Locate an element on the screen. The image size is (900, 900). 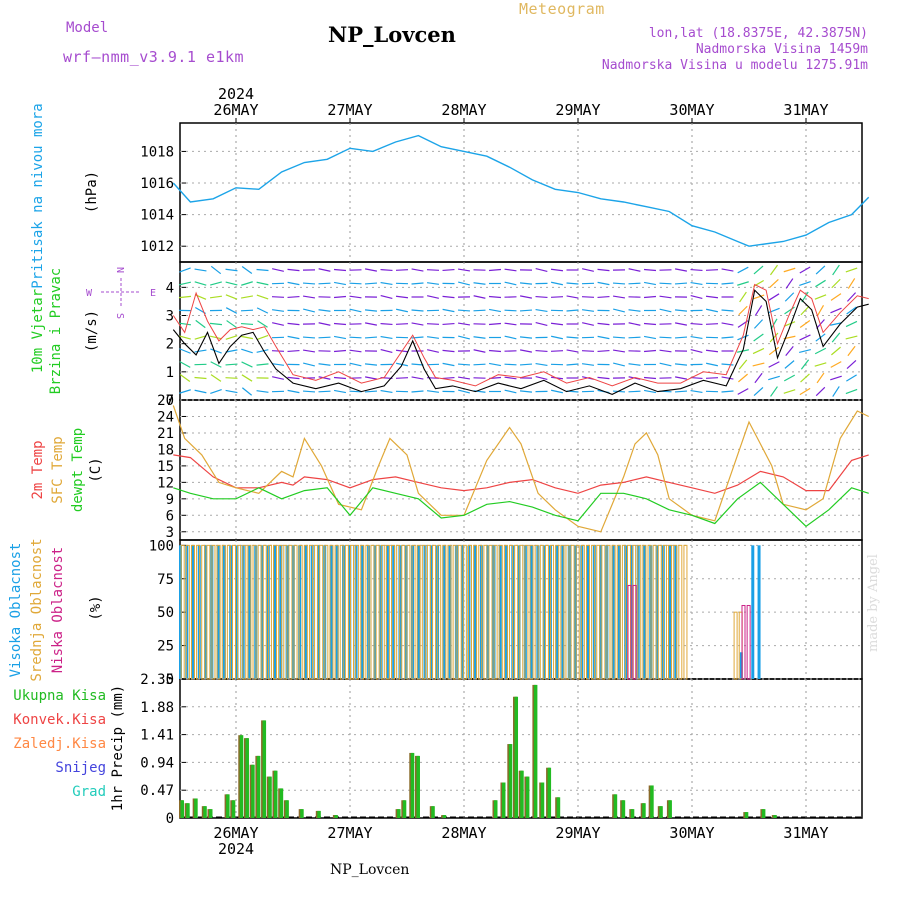
wind-gust-line is located at coordinates (520, 335).